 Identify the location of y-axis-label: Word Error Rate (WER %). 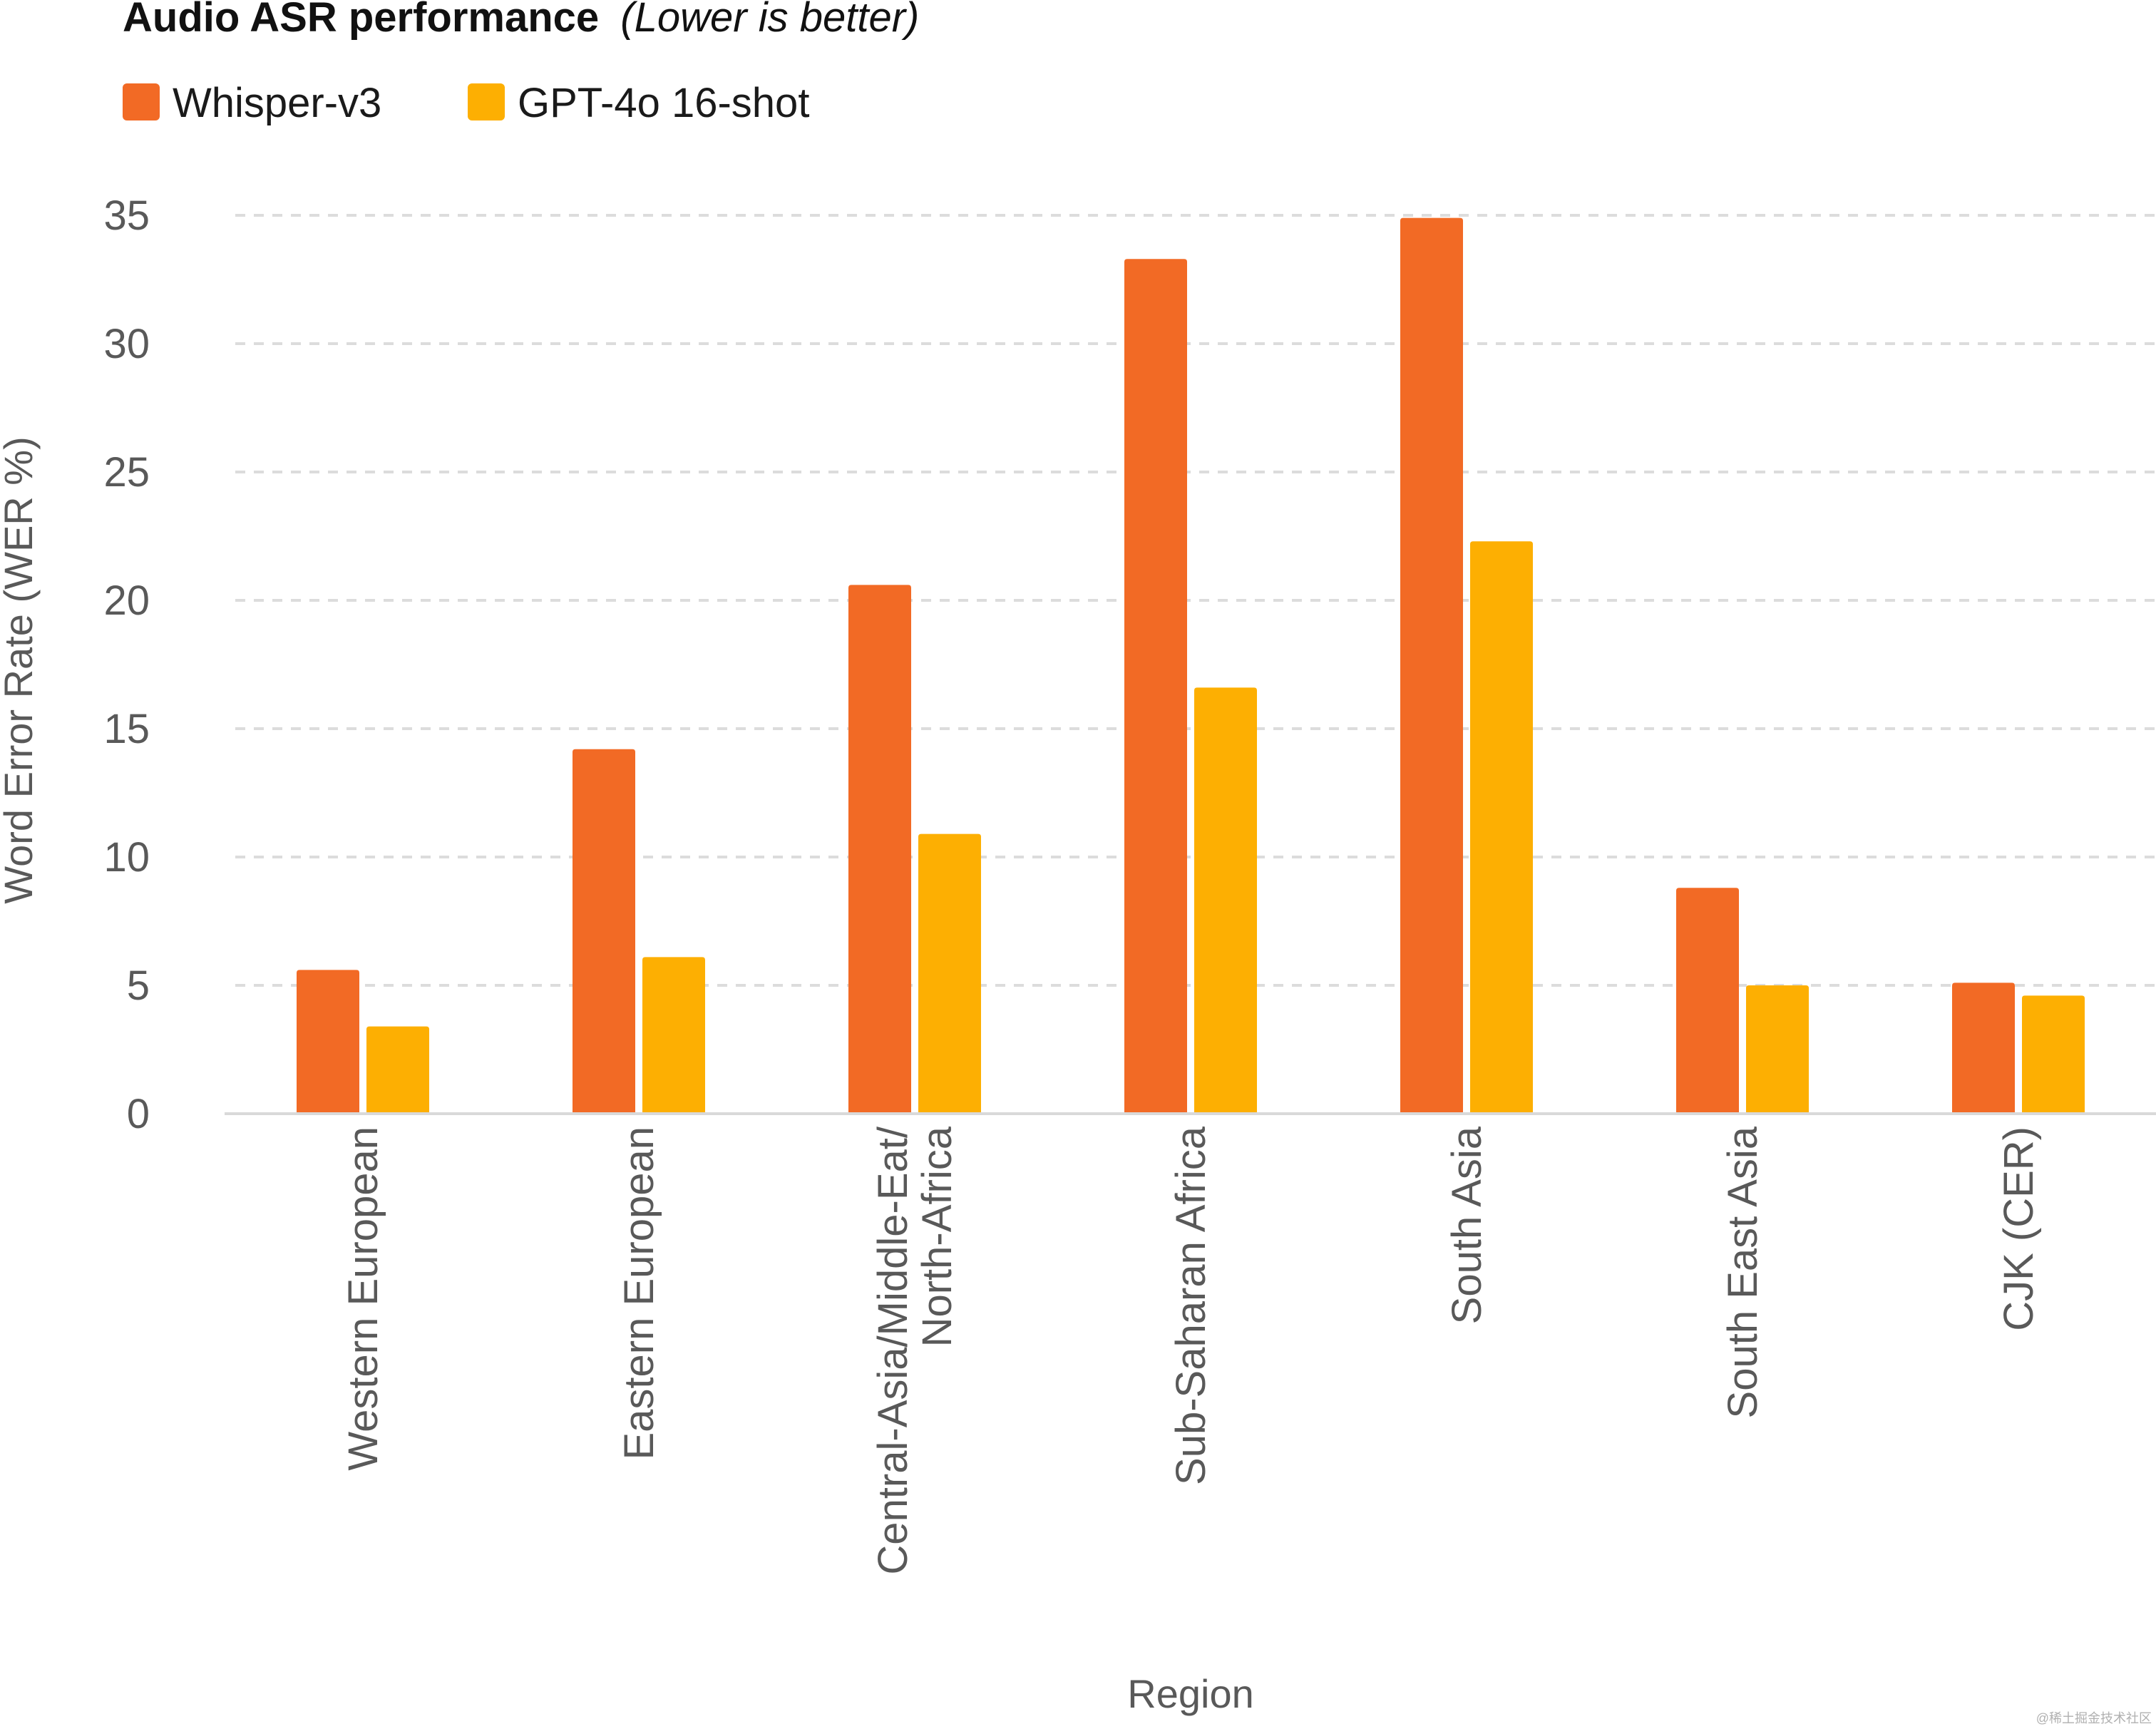
(20, 669).